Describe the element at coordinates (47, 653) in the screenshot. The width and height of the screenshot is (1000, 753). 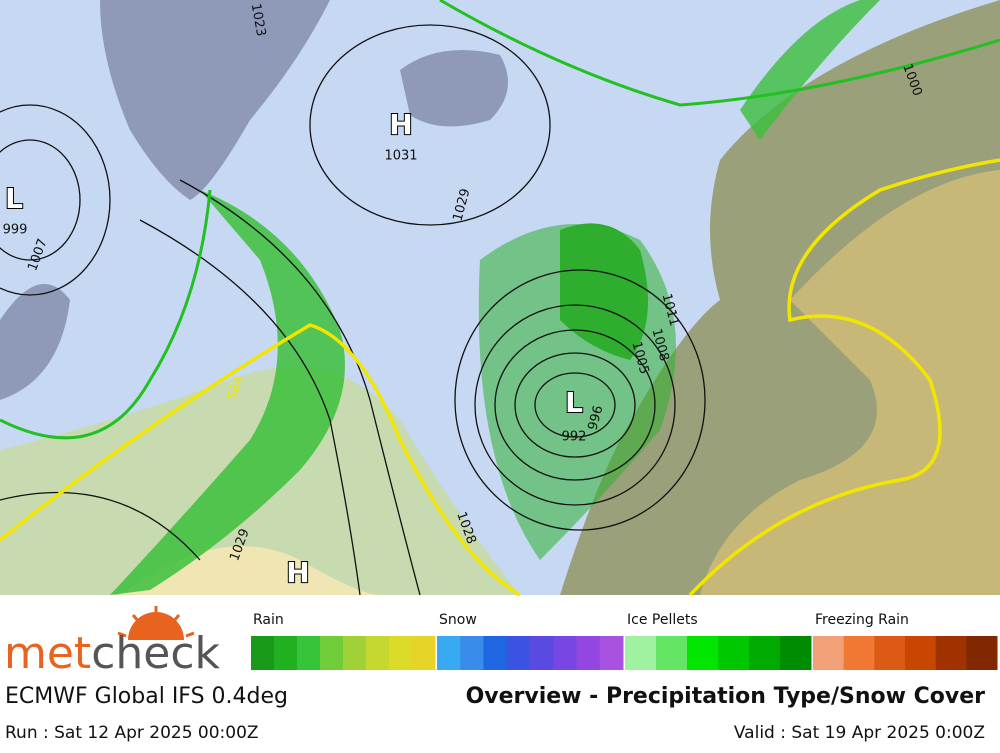
I see `logo-part: met` at that location.